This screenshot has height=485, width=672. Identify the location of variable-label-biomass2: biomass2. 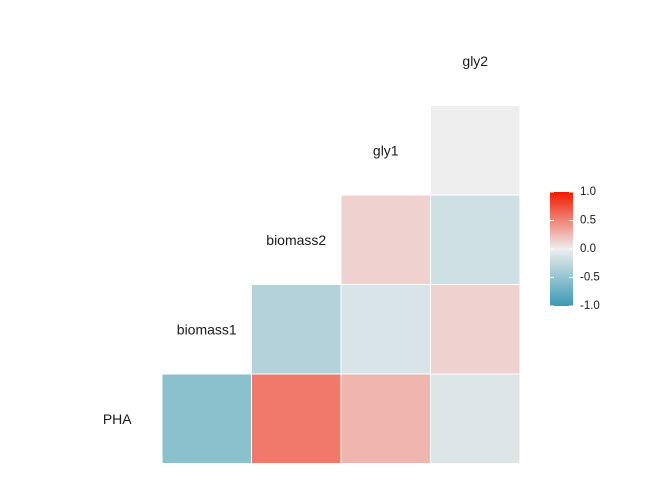
(296, 240).